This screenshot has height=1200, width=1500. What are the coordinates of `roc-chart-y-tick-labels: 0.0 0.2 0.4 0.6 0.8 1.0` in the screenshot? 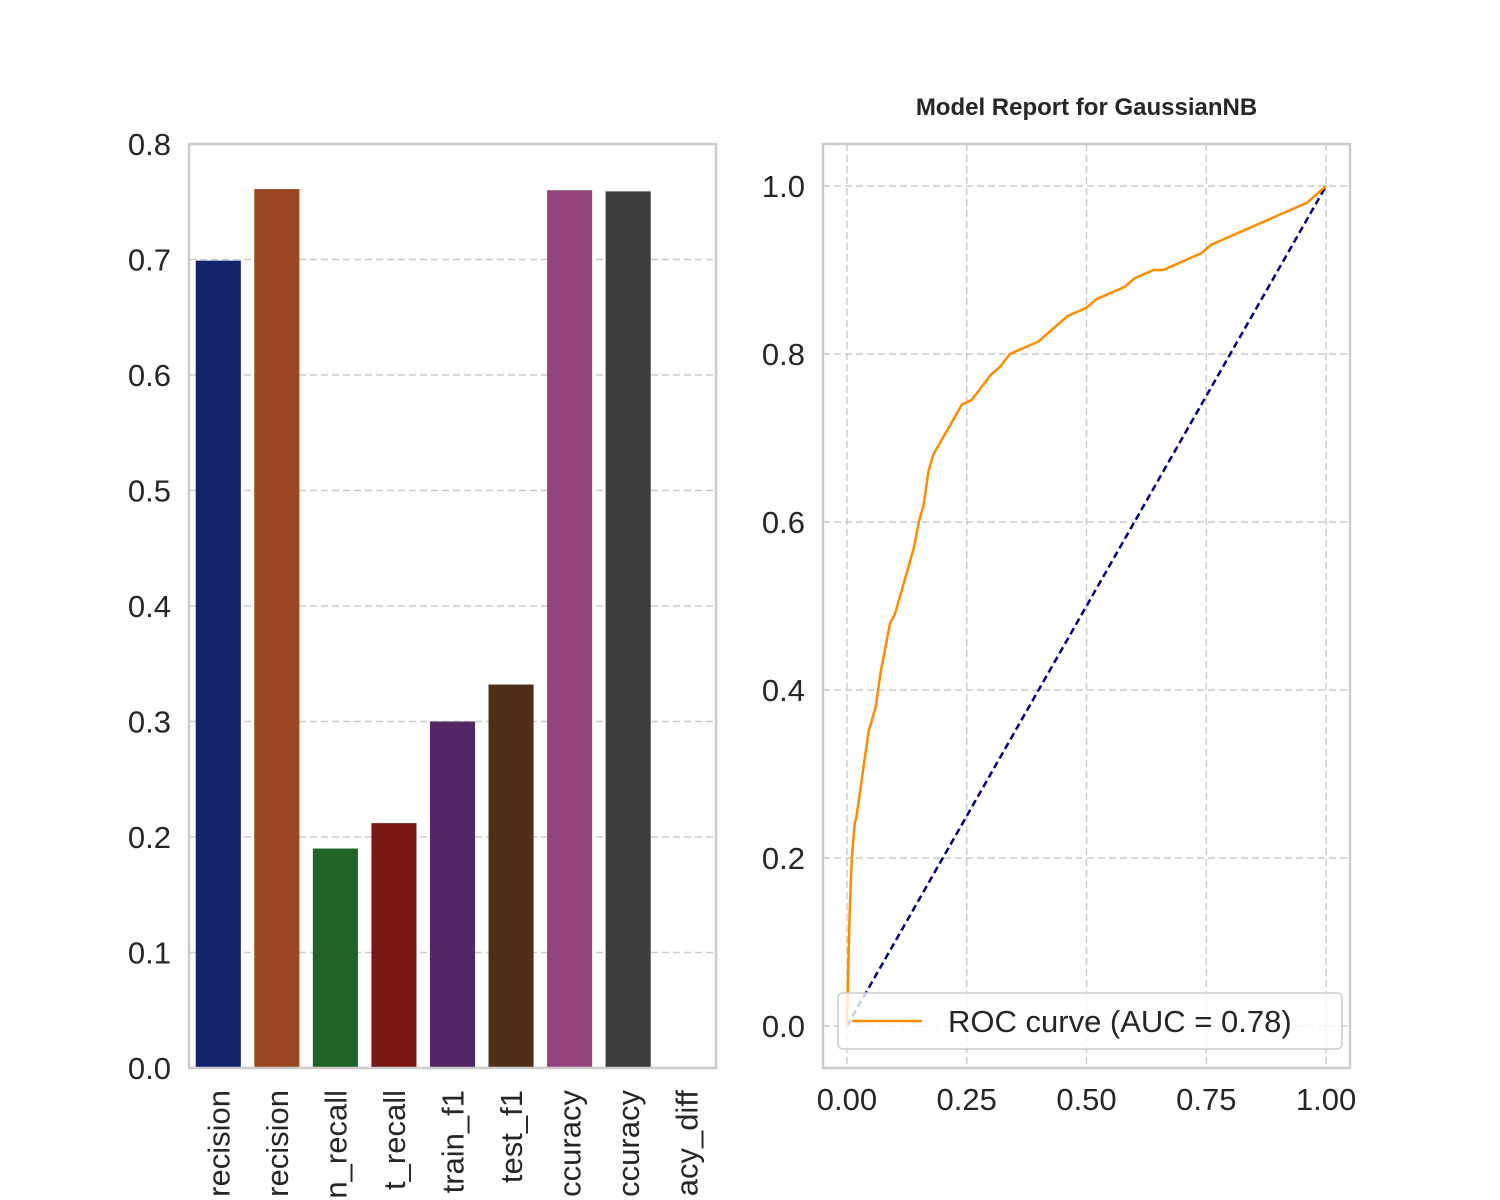 It's located at (783, 606).